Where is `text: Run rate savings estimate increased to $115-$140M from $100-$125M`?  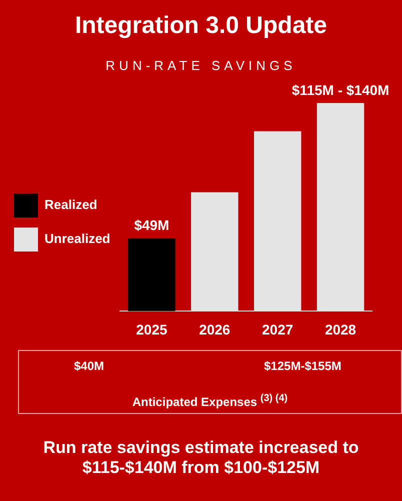
text: Run rate savings estimate increased to $115-$140M from $100-$125M is located at coordinates (201, 458).